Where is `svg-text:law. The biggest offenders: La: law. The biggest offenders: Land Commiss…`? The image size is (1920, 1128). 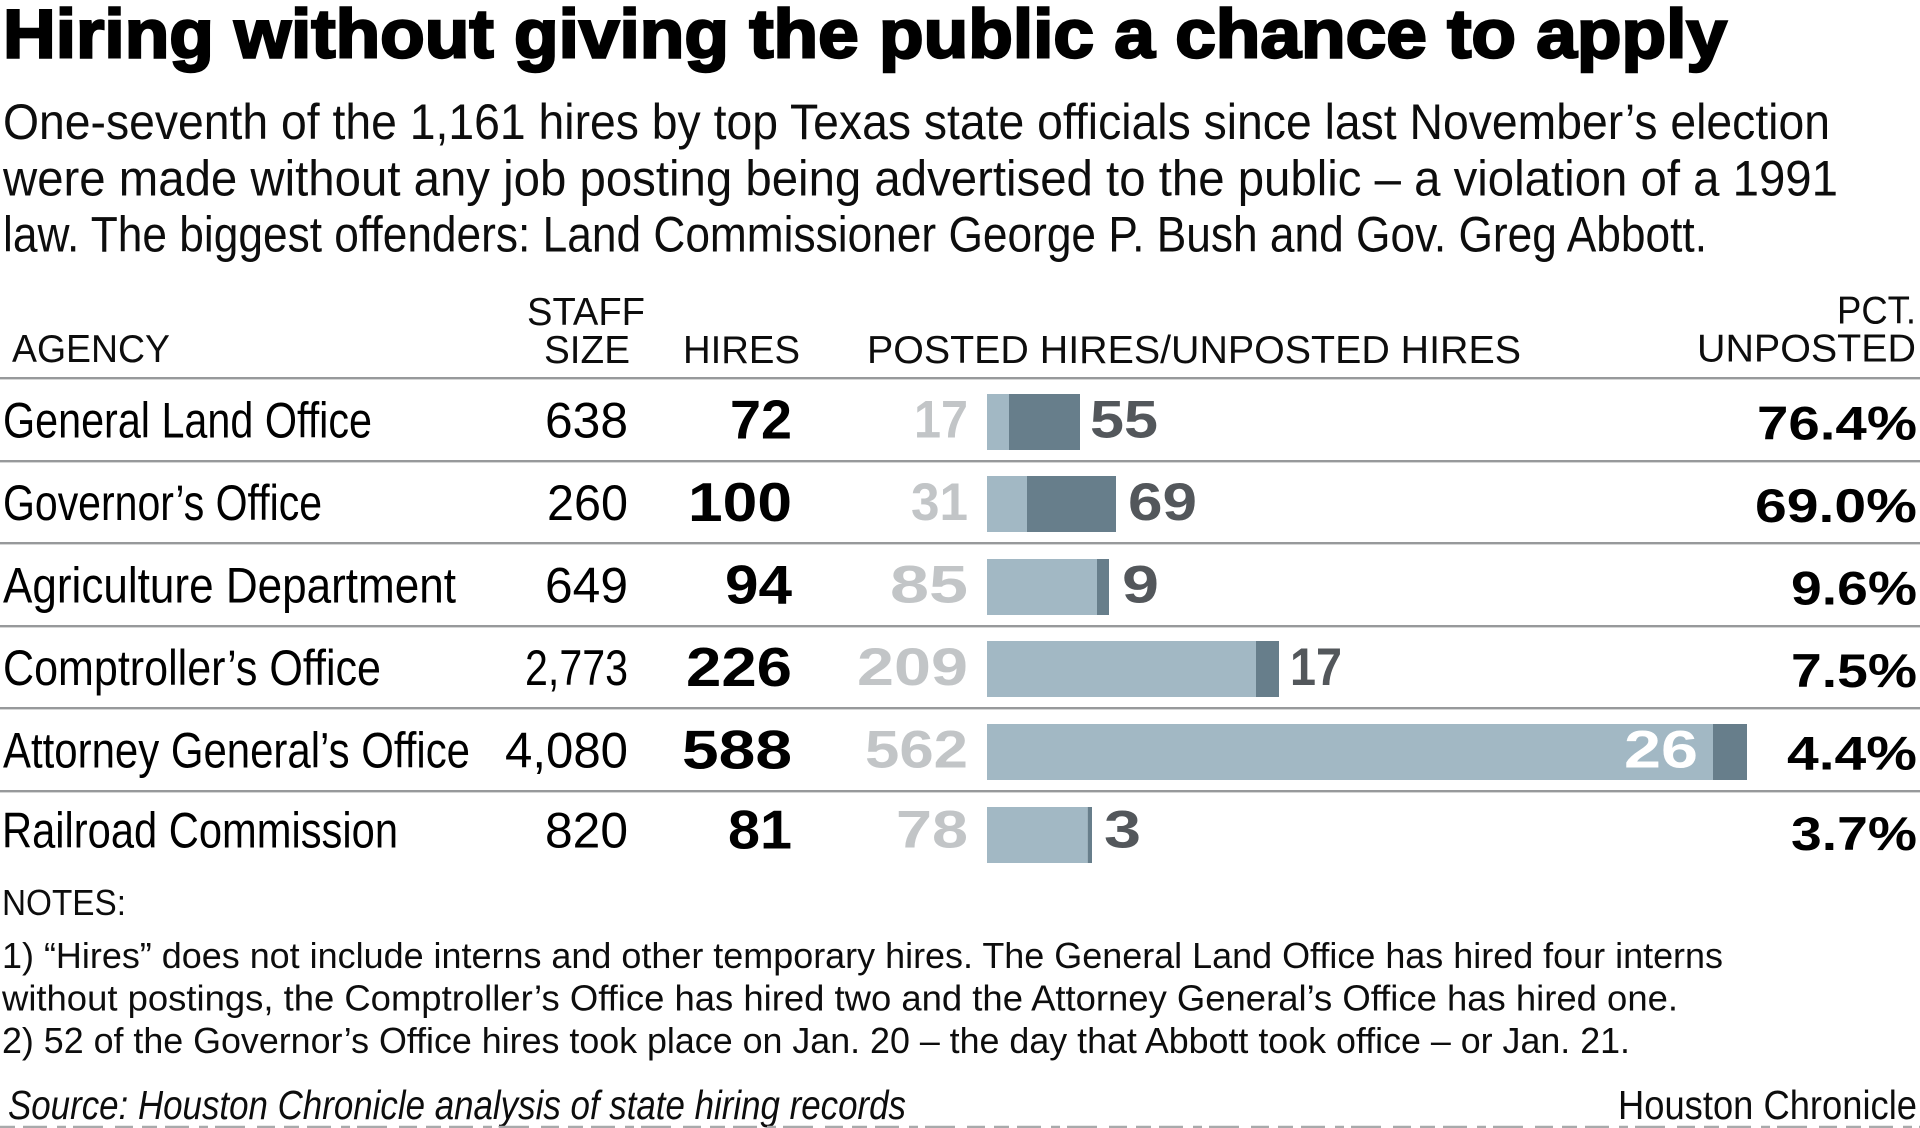
svg-text:law. The biggest offenders: La: law. The biggest offenders: Land Commiss… is located at coordinates (855, 234).